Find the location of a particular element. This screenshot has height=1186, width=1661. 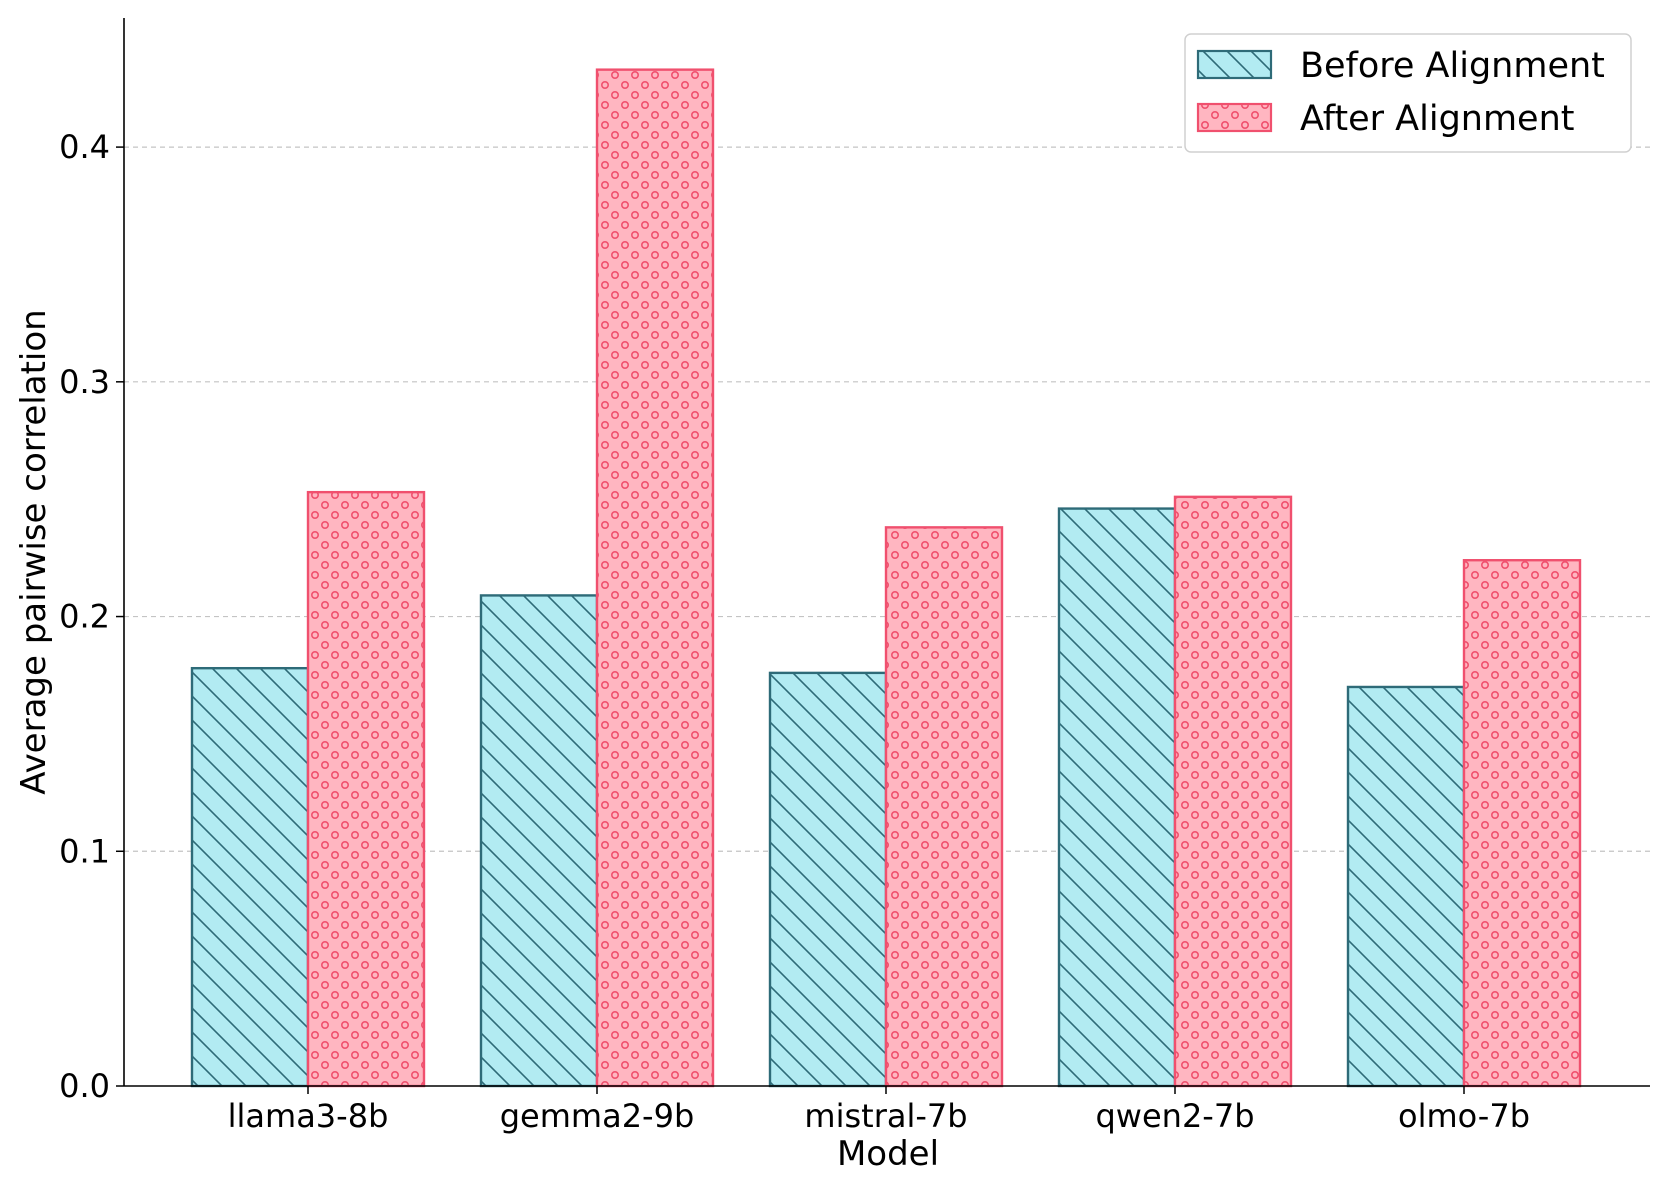

x-tick-label: gemma2-9b is located at coordinates (597, 1116).